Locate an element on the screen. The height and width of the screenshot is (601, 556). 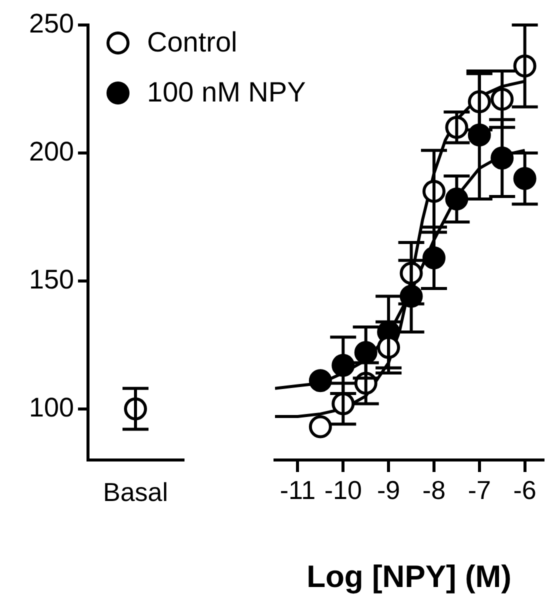
y-tick-label: 200 is located at coordinates (51, 151).